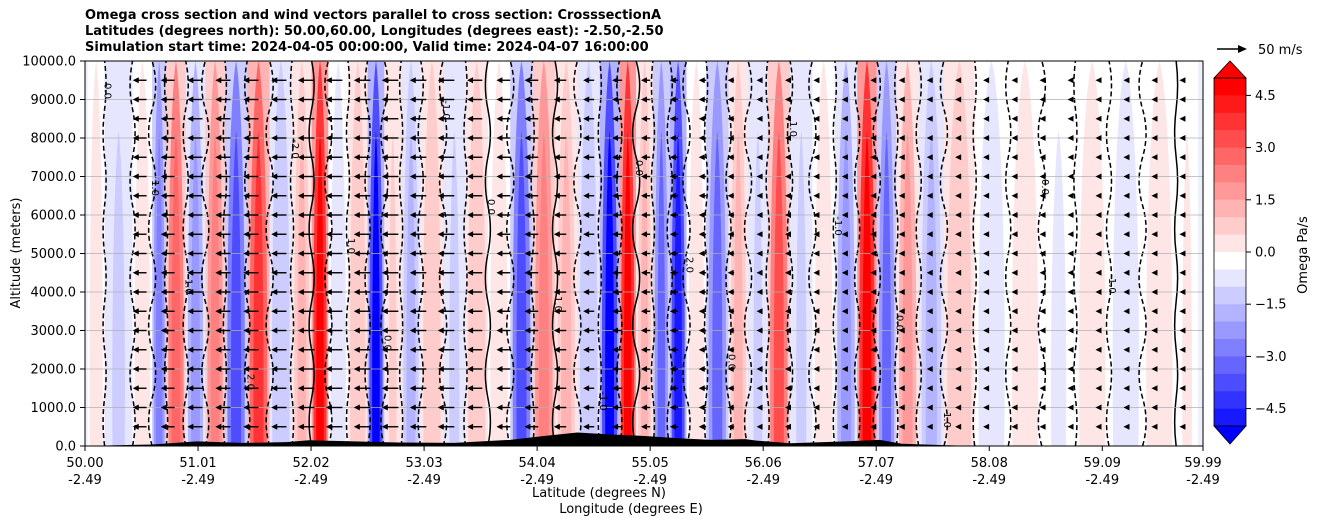  Describe the element at coordinates (84, 463) in the screenshot. I see `x-tick-label-lat: 50.00` at that location.